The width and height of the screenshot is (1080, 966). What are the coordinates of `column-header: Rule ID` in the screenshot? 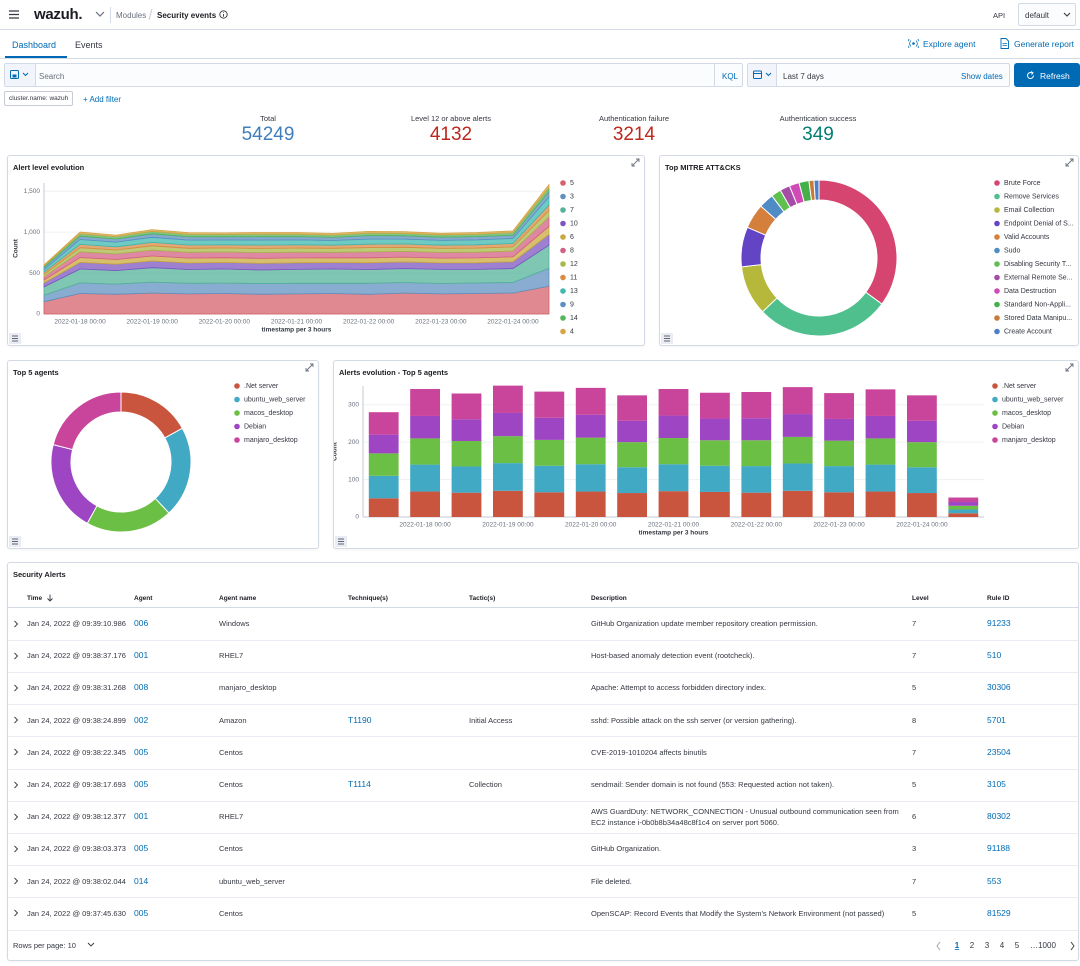 It's located at (998, 598).